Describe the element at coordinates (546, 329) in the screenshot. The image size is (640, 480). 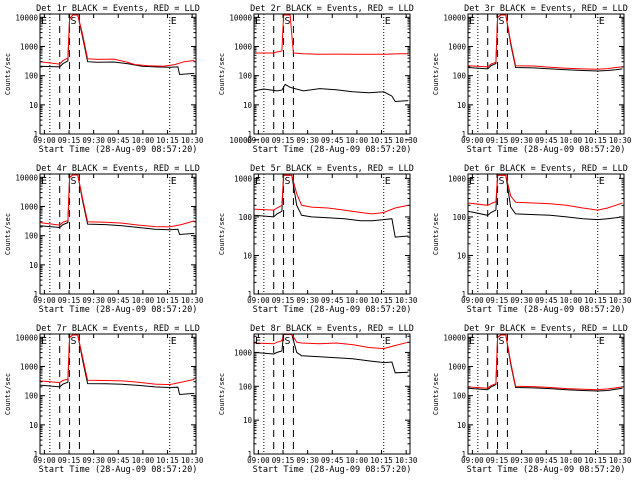
I see `panel-title: Det 9r BLACK = Events, RED = LLD` at that location.